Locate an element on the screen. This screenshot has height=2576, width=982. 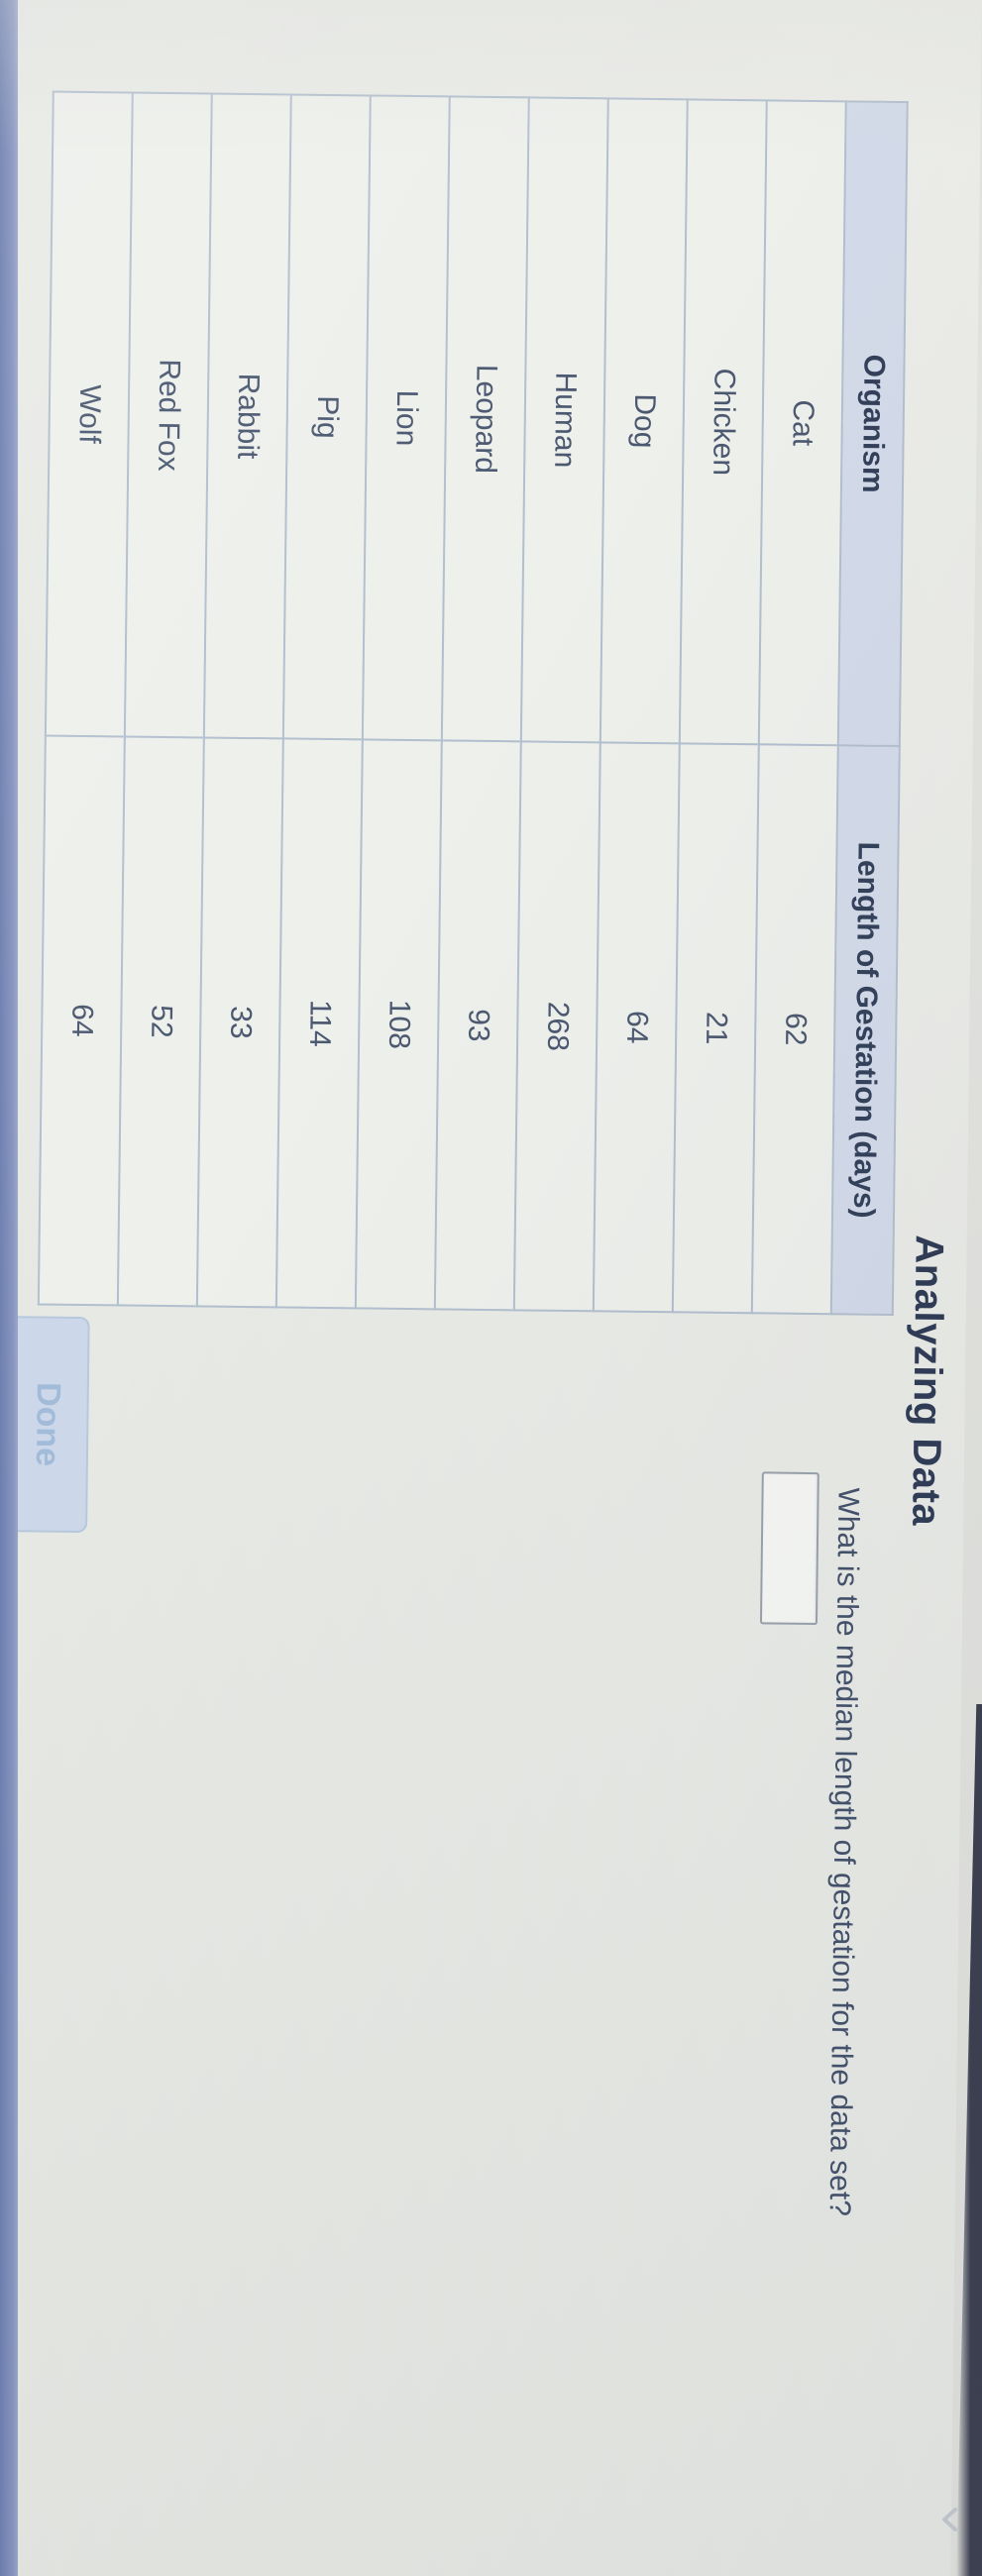
table-row: Lion 108 is located at coordinates (403, 703).